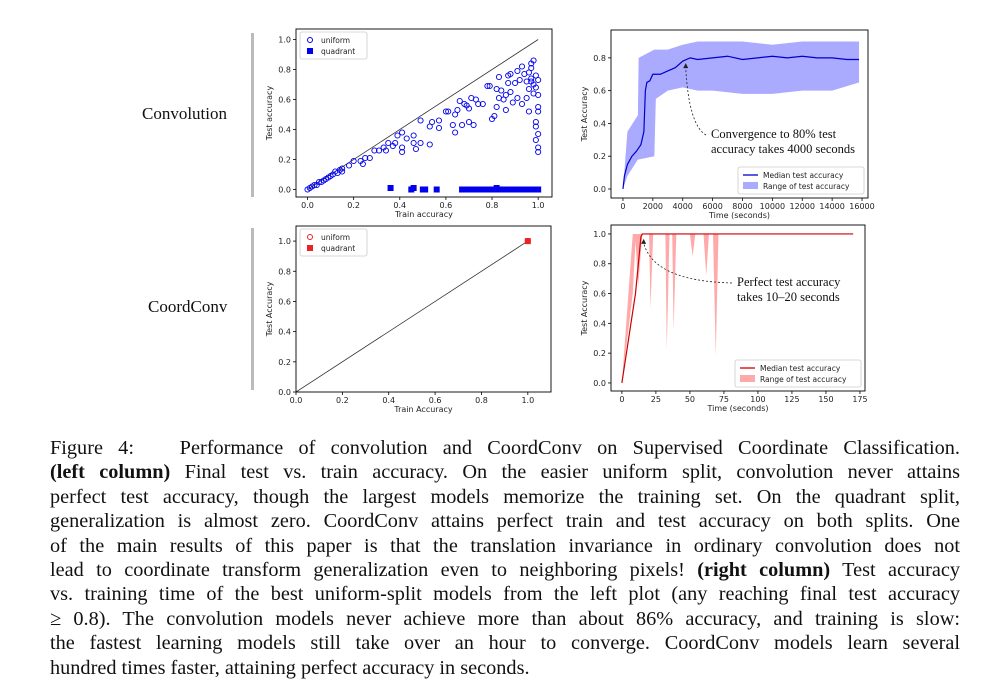 The height and width of the screenshot is (700, 1003). I want to click on annotation-arrowhead, so click(686, 66).